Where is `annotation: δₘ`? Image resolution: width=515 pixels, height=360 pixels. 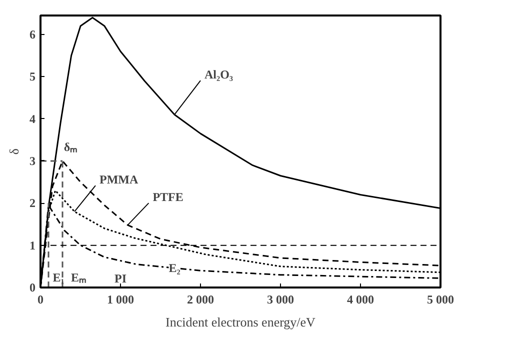
annotation: δₘ is located at coordinates (71, 147).